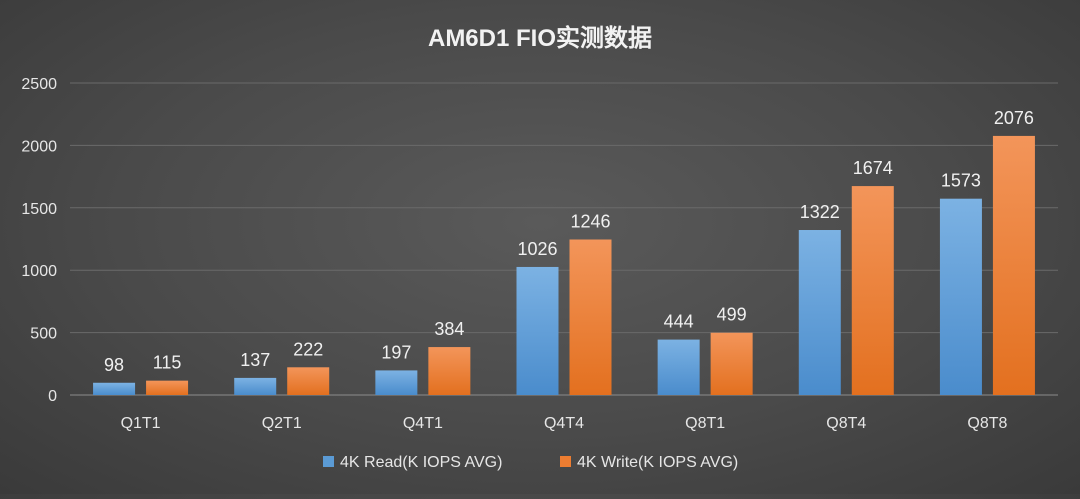 The width and height of the screenshot is (1080, 499). Describe the element at coordinates (396, 352) in the screenshot. I see `data-label: 197` at that location.